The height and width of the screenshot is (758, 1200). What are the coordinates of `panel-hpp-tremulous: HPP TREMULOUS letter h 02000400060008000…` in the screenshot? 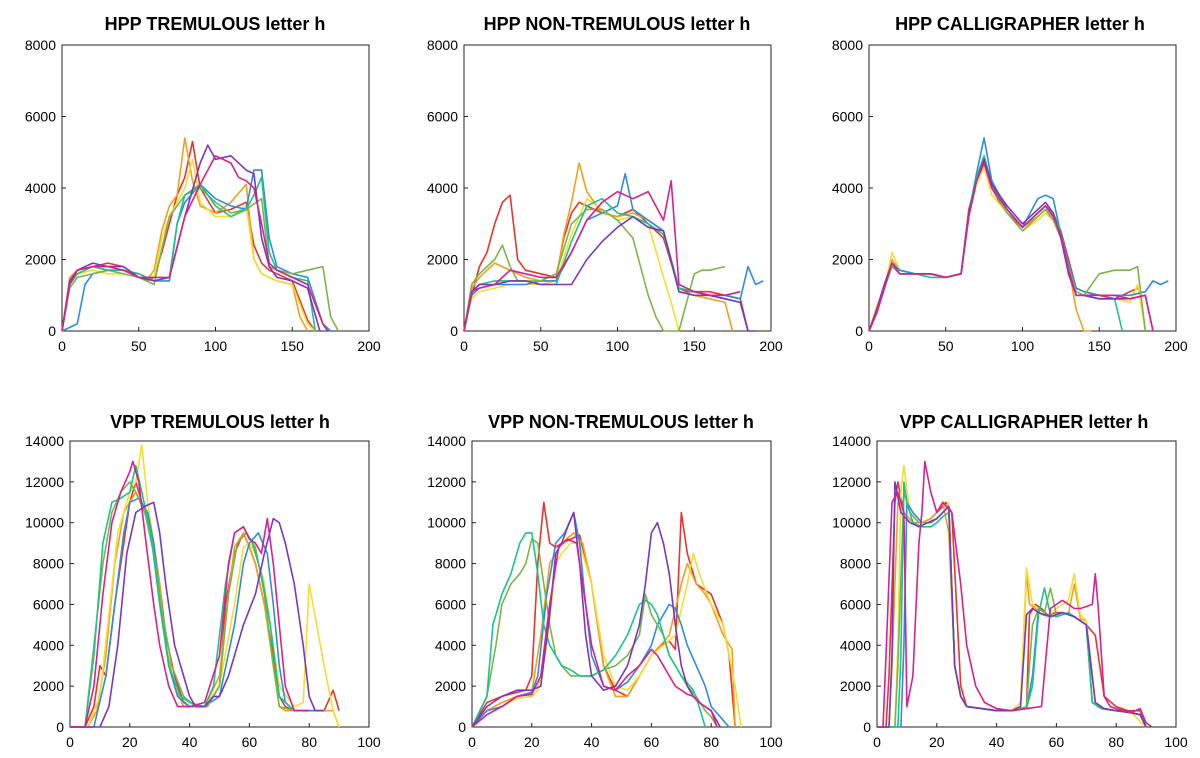 It's located at (203, 184).